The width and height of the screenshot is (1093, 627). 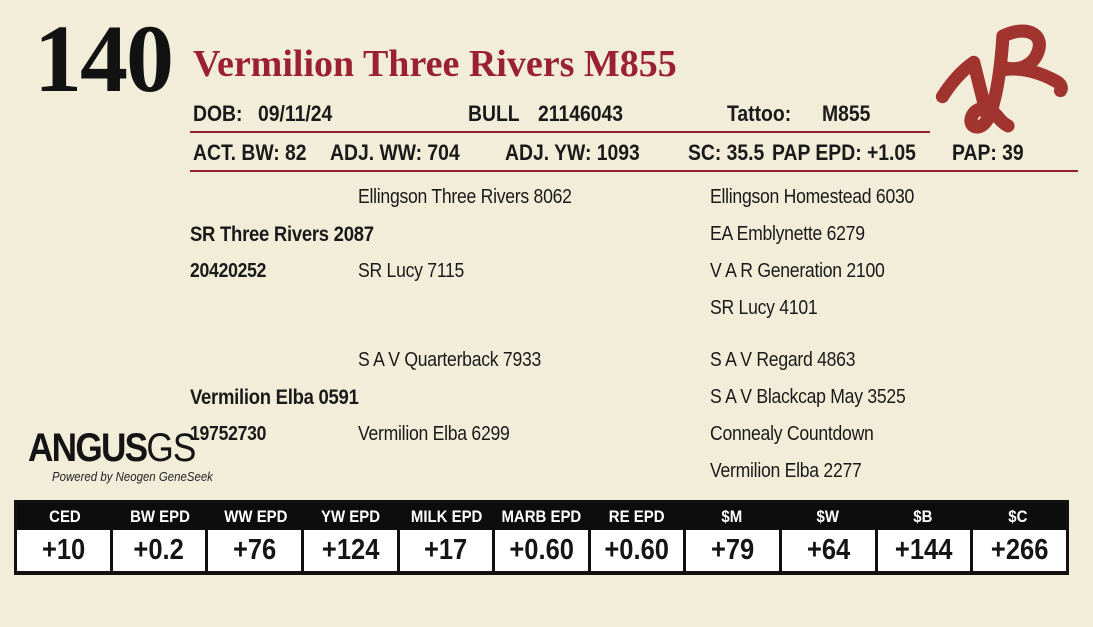 What do you see at coordinates (759, 113) in the screenshot?
I see `tattoo-label: Tattoo:` at bounding box center [759, 113].